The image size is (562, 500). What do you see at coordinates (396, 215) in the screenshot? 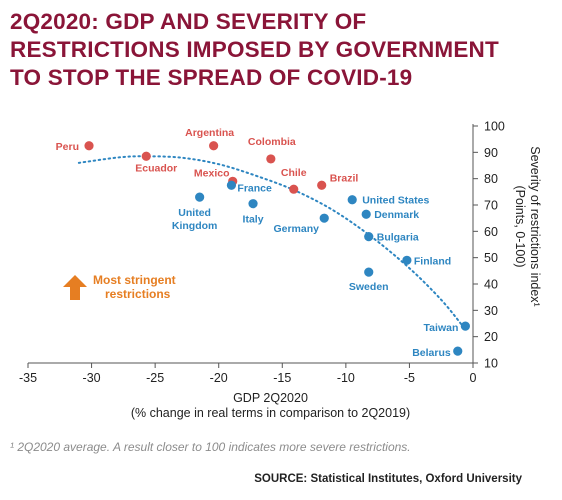
I see `data-label: Denmark` at bounding box center [396, 215].